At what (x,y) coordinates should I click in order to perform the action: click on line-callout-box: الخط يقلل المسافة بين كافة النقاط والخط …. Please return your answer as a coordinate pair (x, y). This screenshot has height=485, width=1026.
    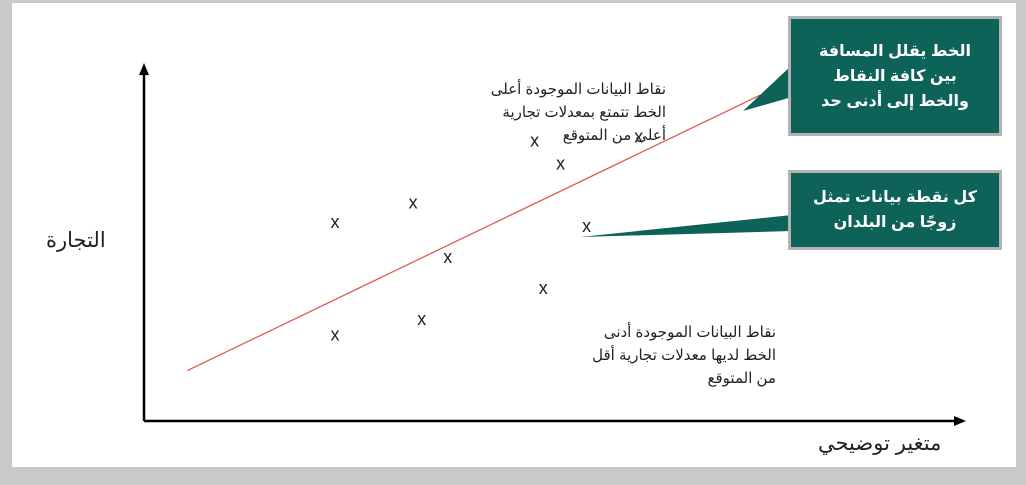
    Looking at the image, I should click on (895, 76).